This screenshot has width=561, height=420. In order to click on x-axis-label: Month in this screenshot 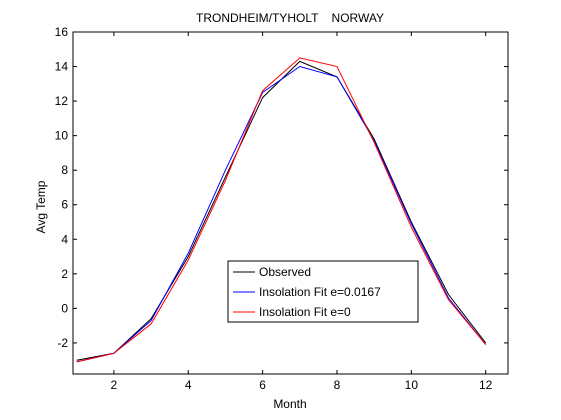, I will do `click(289, 404)`.